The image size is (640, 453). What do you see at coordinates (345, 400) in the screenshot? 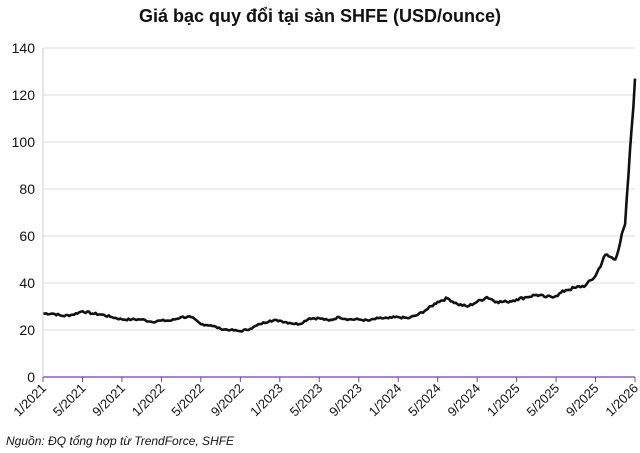
I see `x-tick-label: 9/2023` at bounding box center [345, 400].